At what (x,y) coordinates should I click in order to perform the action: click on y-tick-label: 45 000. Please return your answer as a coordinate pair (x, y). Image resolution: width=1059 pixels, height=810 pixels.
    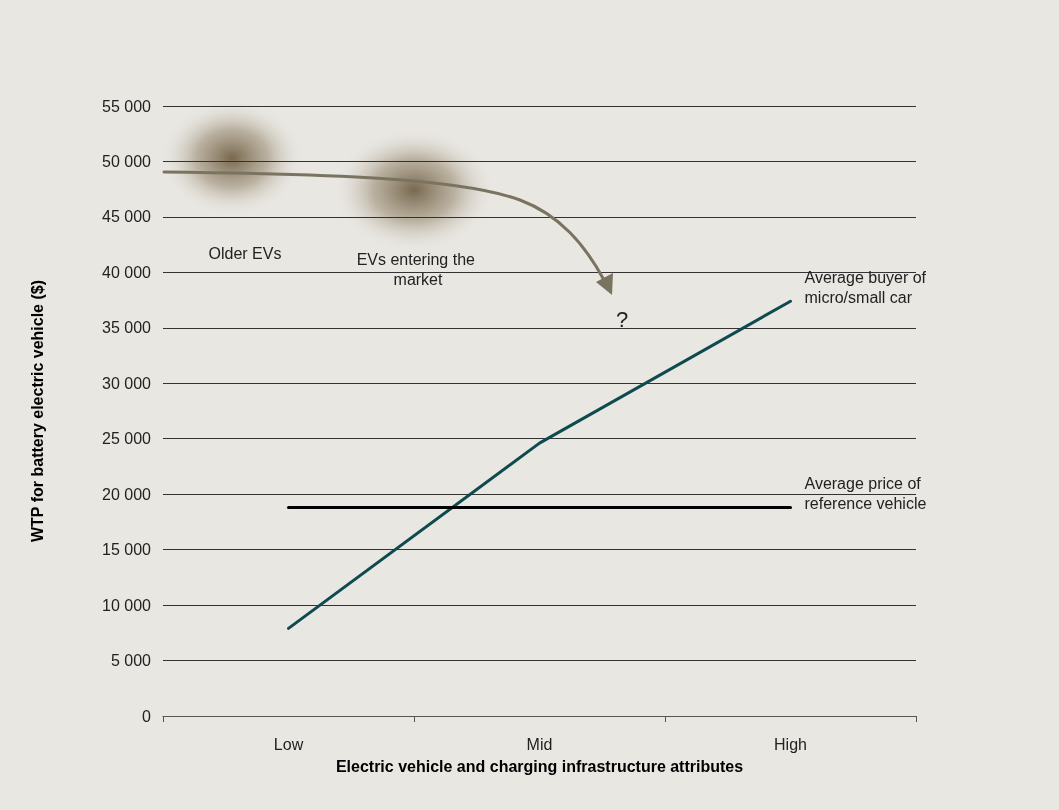
    Looking at the image, I should click on (127, 217).